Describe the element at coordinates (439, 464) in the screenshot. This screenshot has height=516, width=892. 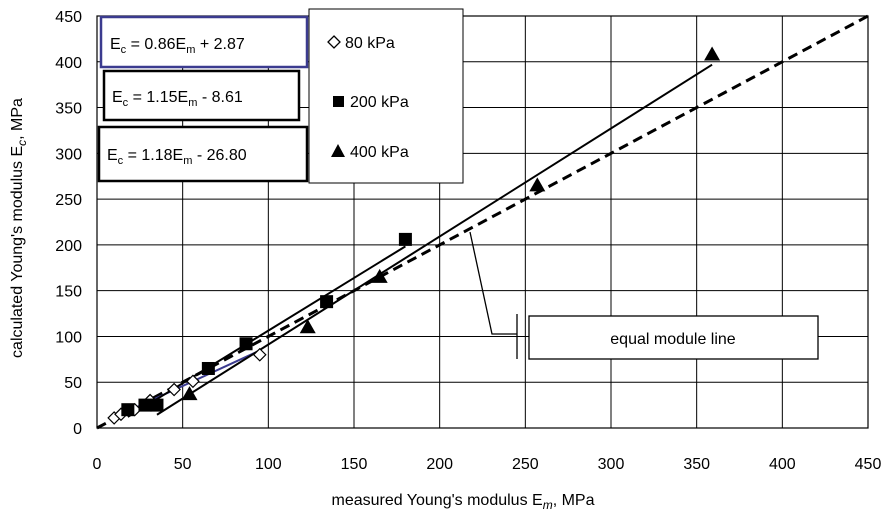
I see `x-tick-label: 200` at that location.